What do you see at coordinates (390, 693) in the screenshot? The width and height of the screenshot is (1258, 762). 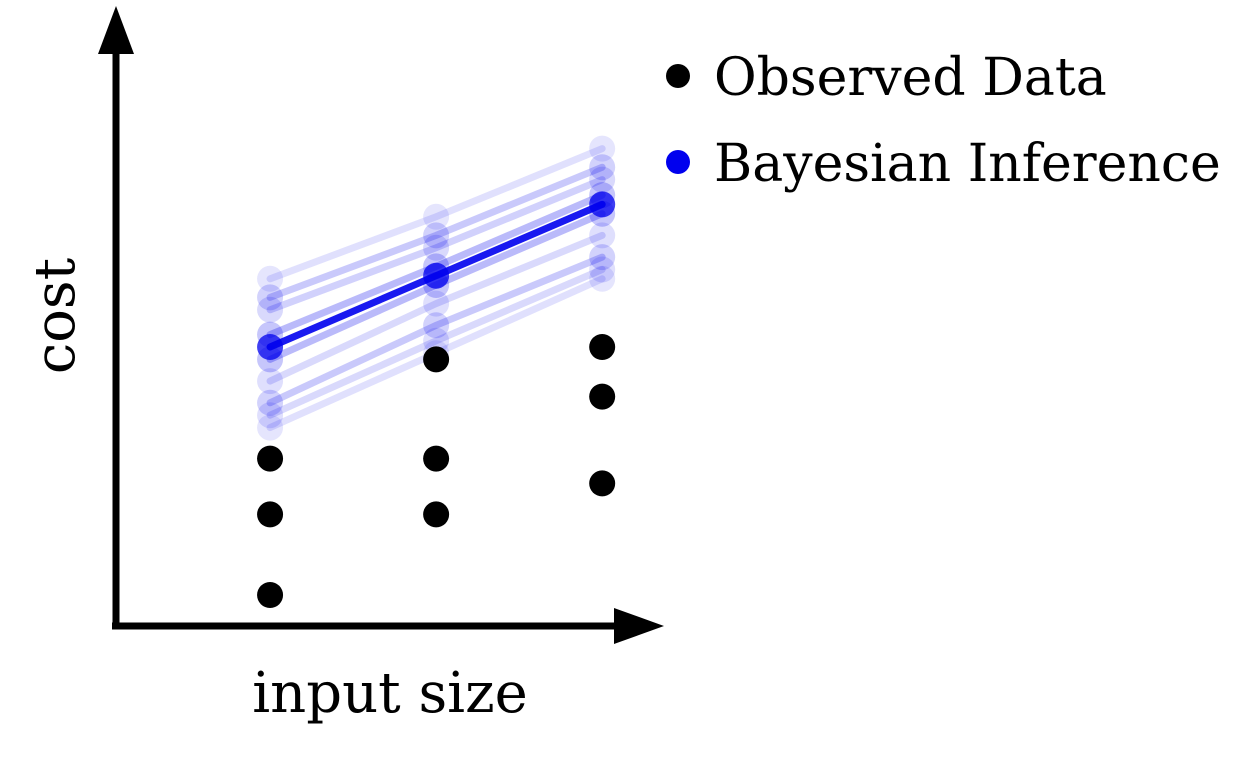 I see `x-axis-label: input size` at bounding box center [390, 693].